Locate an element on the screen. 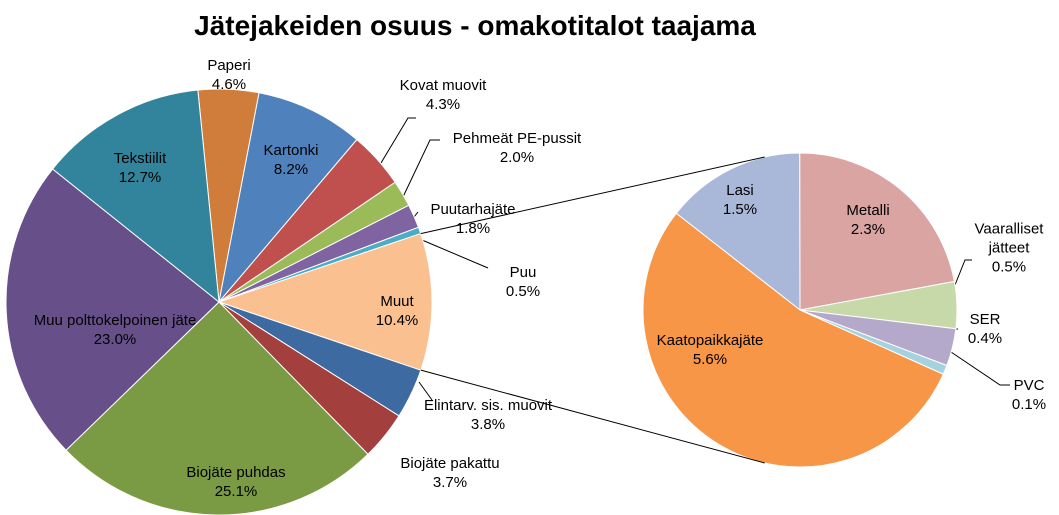 This screenshot has width=1059, height=515. slice-value: 0.1% is located at coordinates (1029, 404).